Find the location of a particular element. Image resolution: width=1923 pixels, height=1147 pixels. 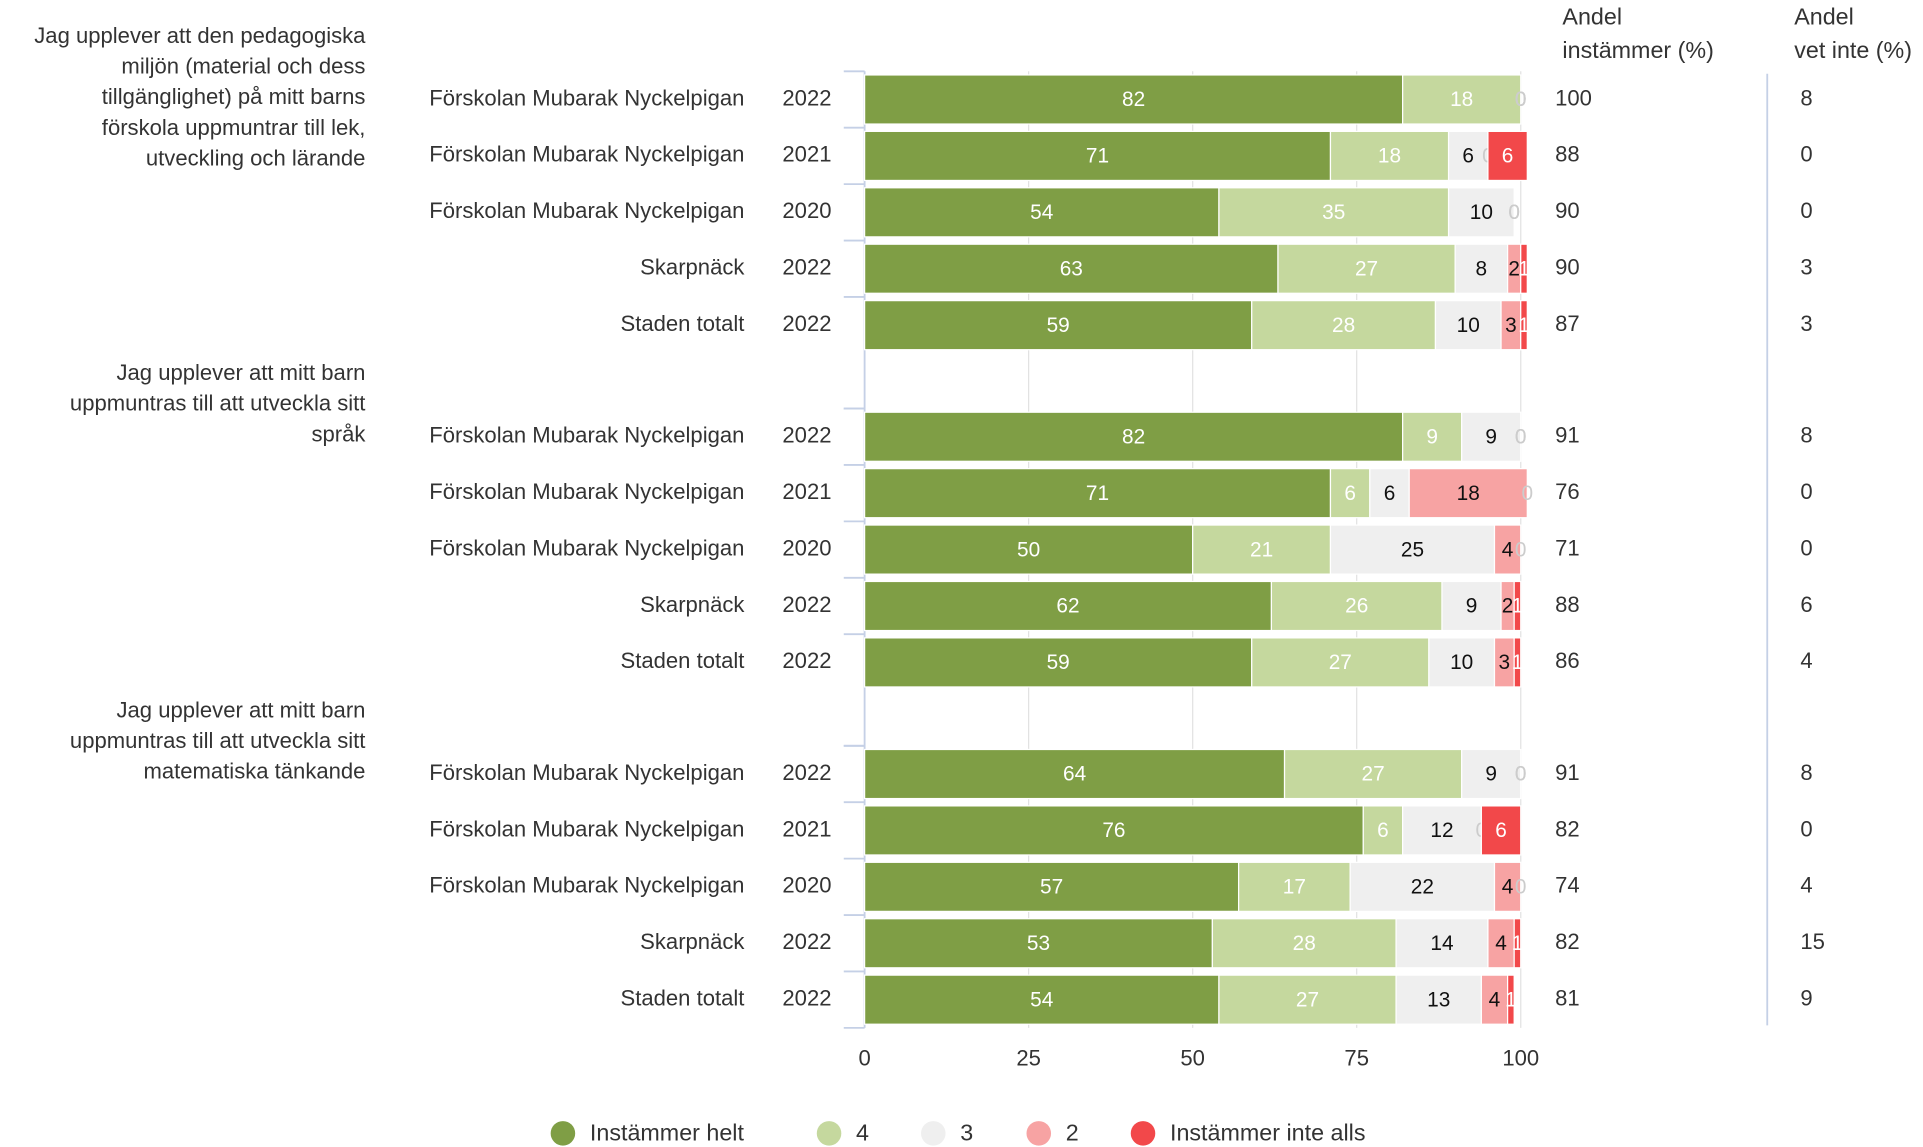

bar-value-label: 13 is located at coordinates (1438, 999).